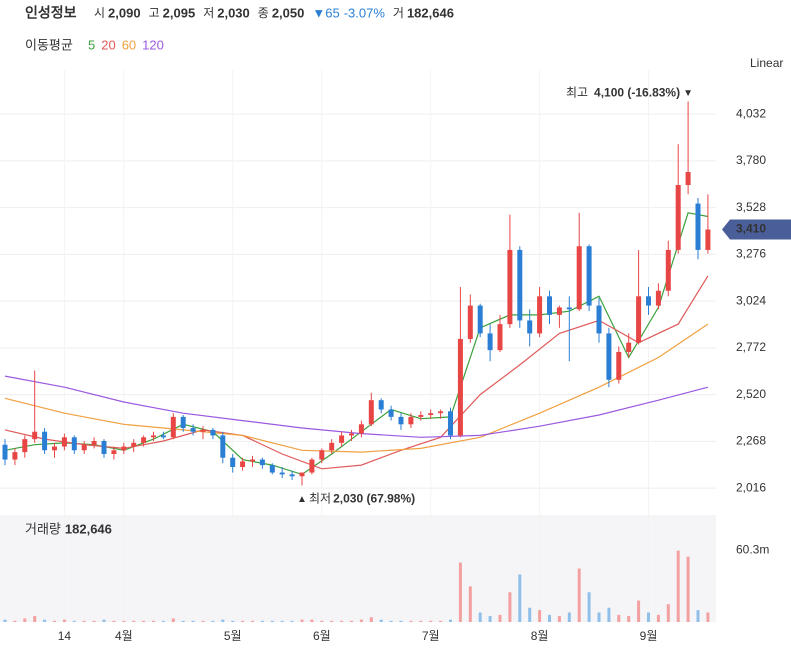 This screenshot has width=791, height=662. Describe the element at coordinates (124, 636) in the screenshot. I see `x-tick-label: 4월` at that location.